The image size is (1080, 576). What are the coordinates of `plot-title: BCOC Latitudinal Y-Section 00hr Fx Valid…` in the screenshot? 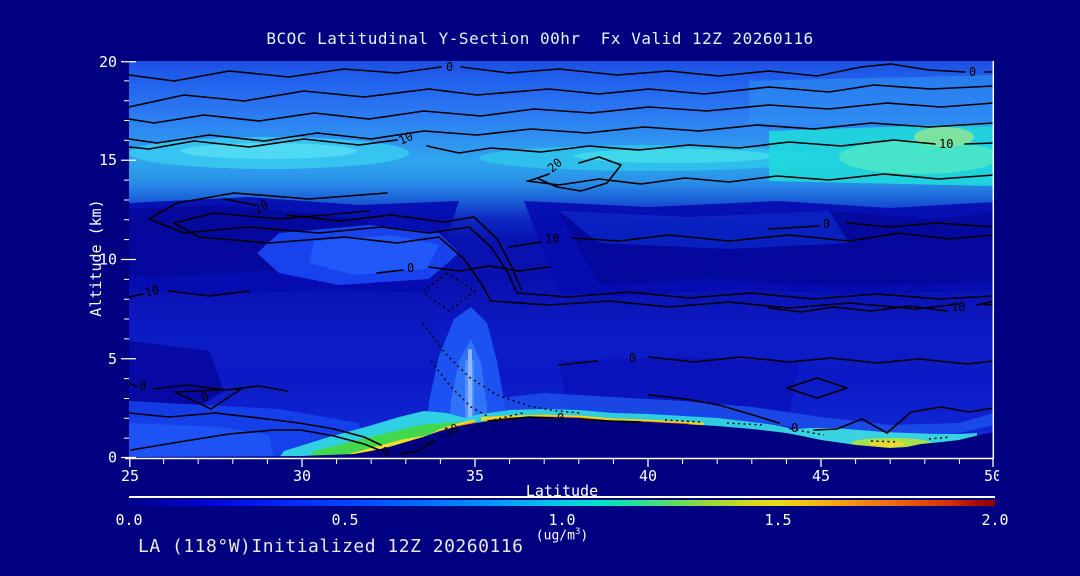 It's located at (540, 38).